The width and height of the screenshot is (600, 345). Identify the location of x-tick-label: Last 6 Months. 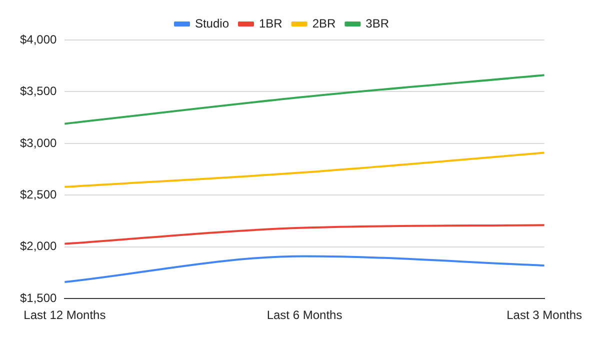
(304, 315).